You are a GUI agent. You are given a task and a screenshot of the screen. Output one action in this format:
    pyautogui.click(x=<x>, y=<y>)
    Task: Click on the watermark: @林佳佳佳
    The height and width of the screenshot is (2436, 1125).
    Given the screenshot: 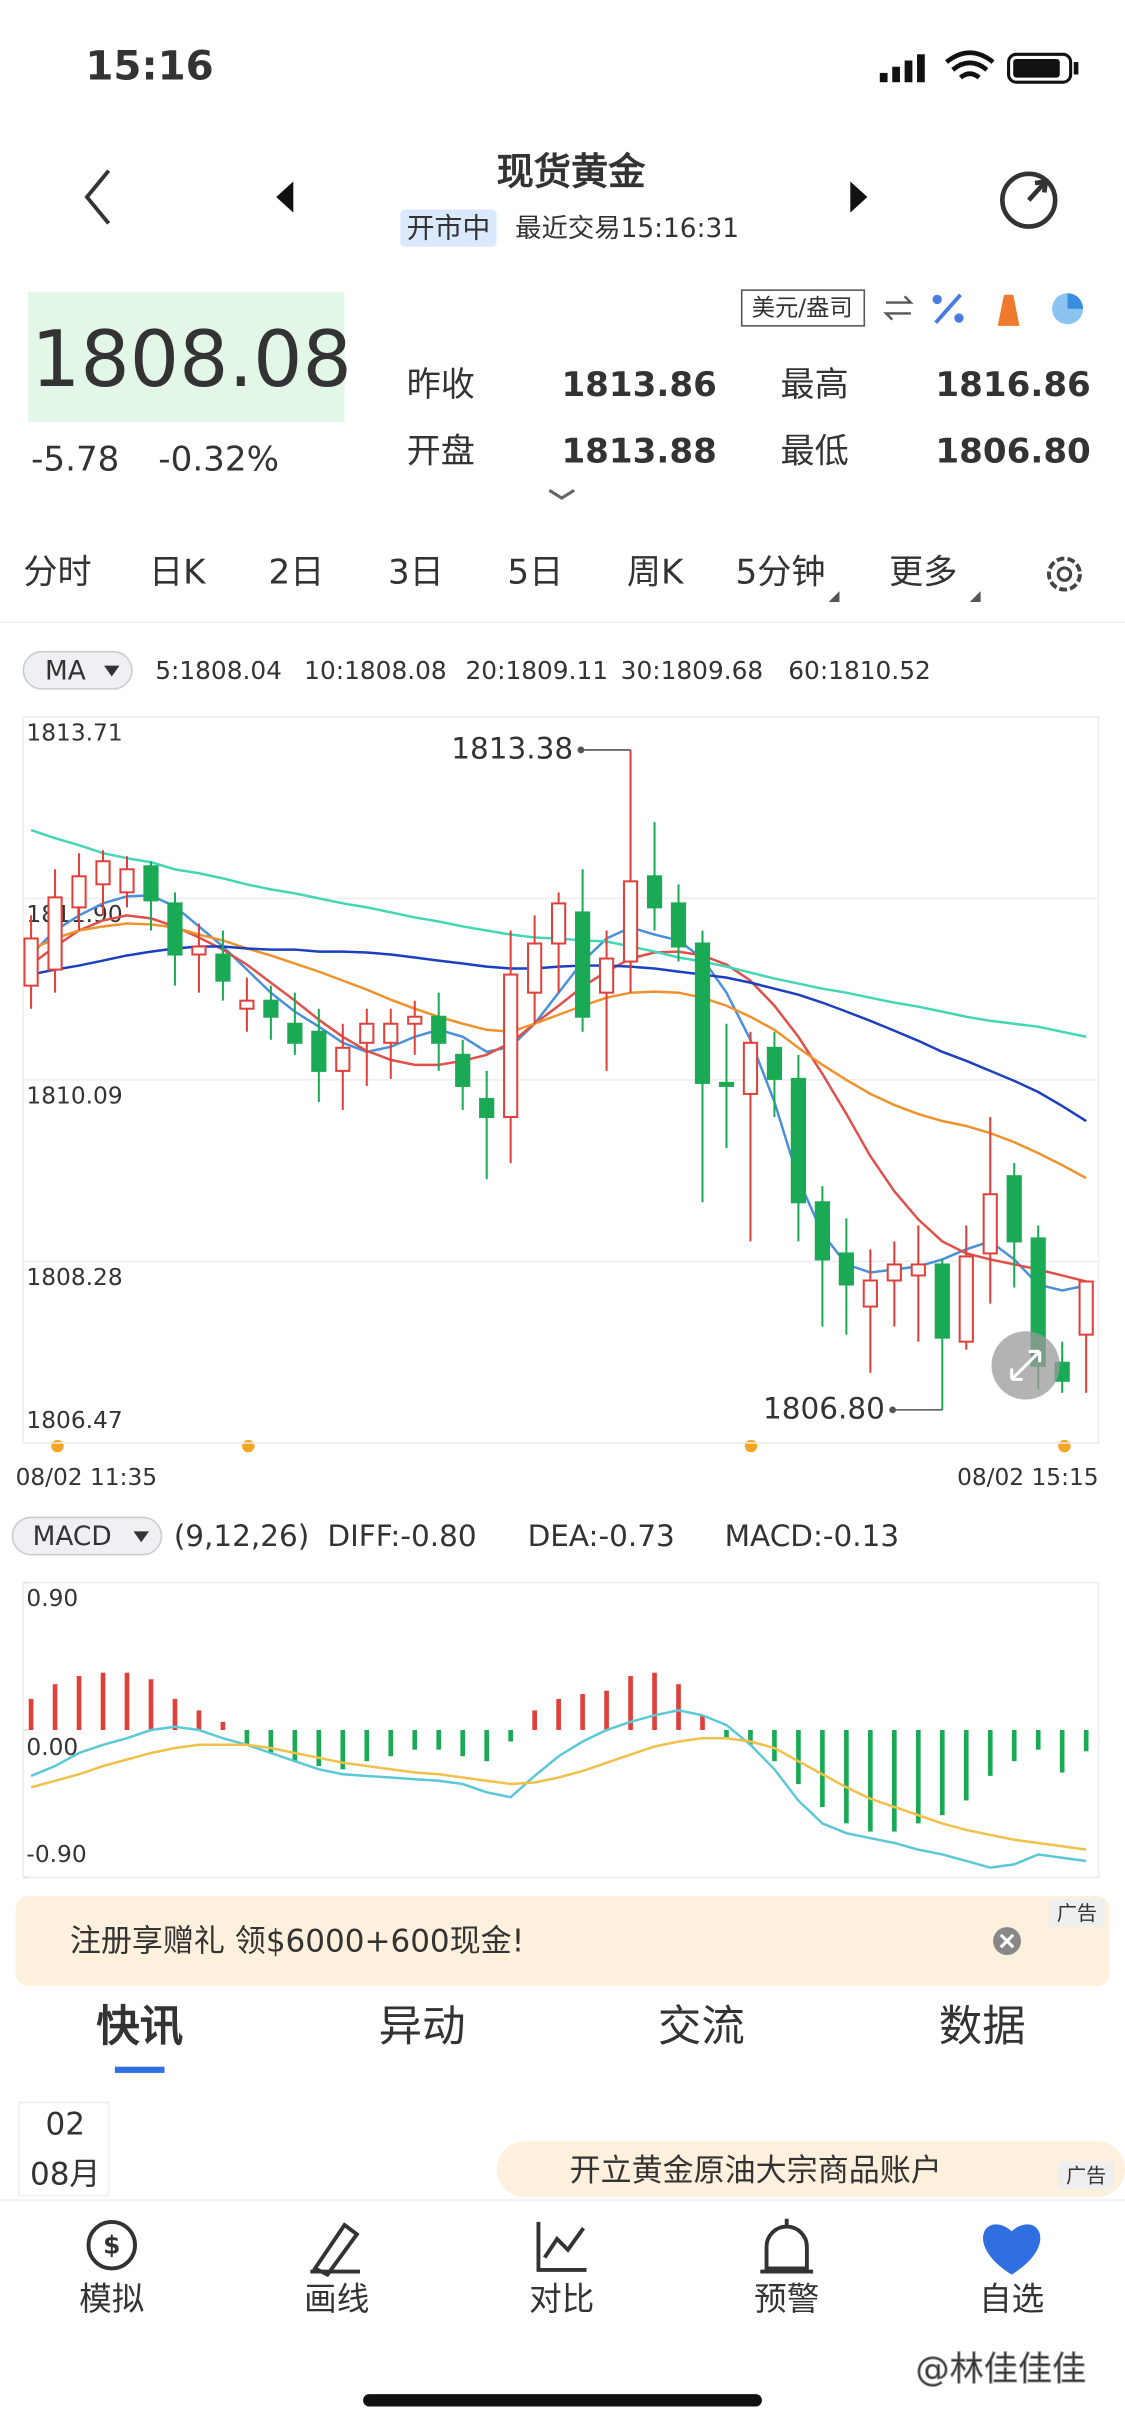 What is the action you would take?
    pyautogui.click(x=1001, y=2369)
    